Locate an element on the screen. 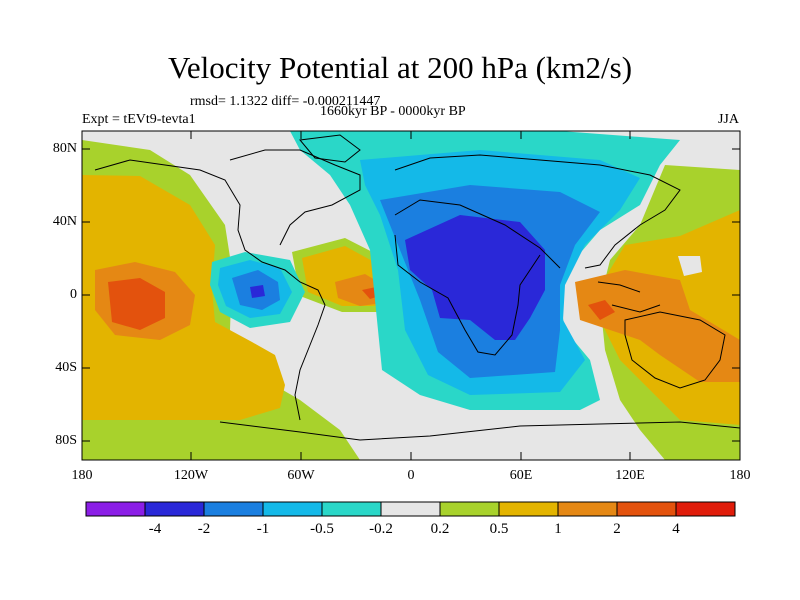 This screenshot has height=600, width=800. map-title: Velocity Potential at 200 hPa (km2/s) is located at coordinates (400, 67).